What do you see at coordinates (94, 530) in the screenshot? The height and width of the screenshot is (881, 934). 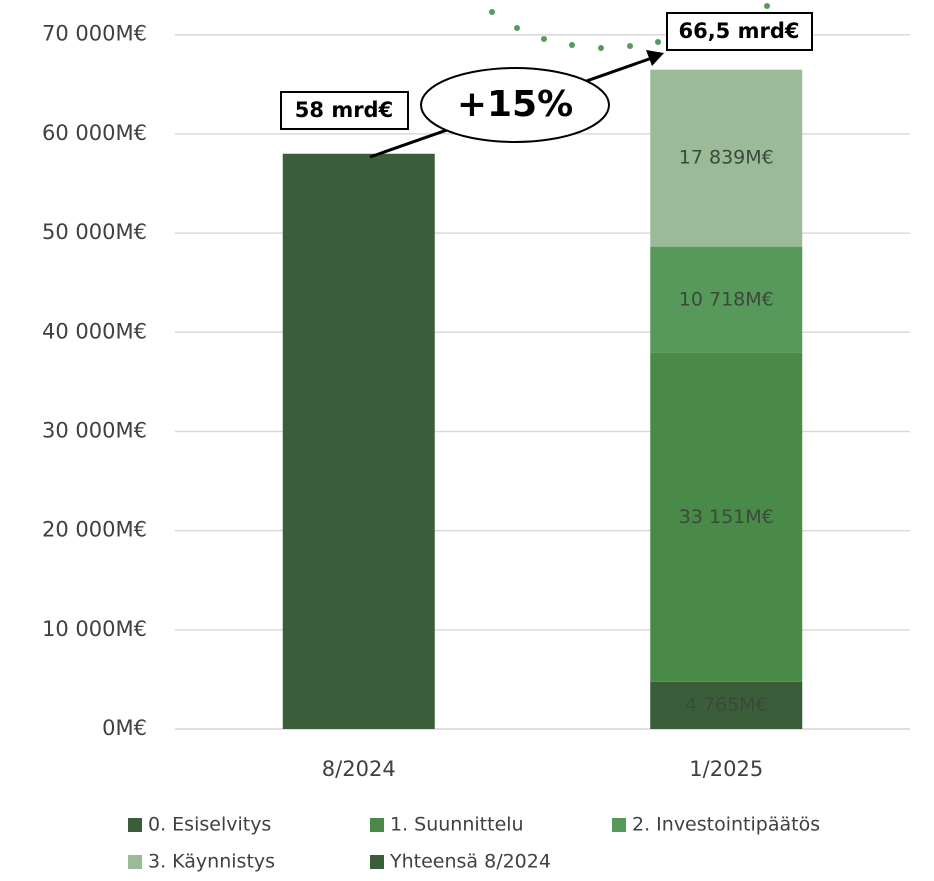 I see `y-tick-label: 20 000M€` at bounding box center [94, 530].